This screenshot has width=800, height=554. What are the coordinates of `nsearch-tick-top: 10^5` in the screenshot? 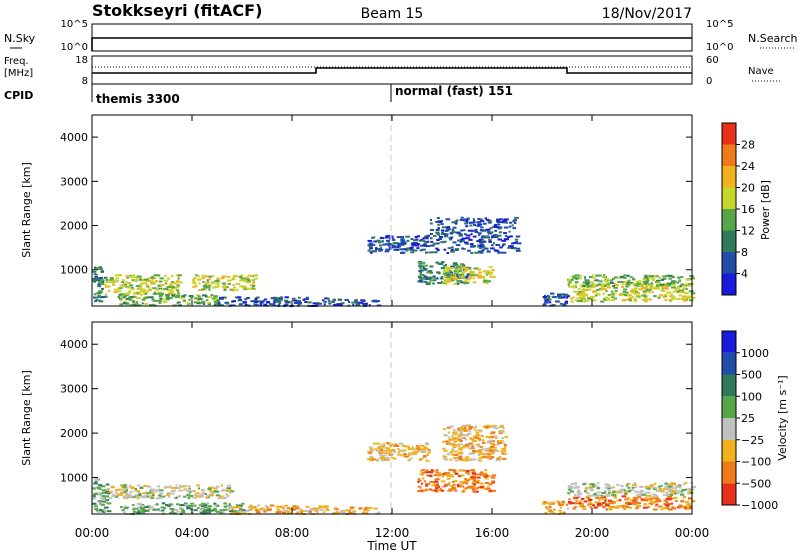 It's located at (719, 24).